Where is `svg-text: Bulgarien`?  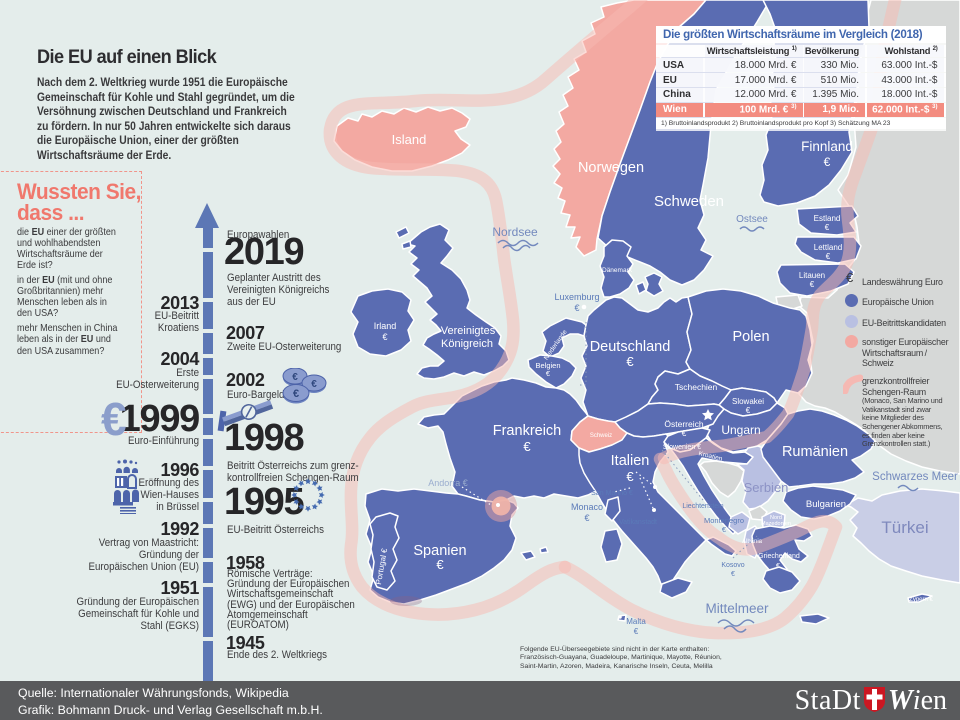
svg-text: Bulgarien is located at coordinates (826, 504).